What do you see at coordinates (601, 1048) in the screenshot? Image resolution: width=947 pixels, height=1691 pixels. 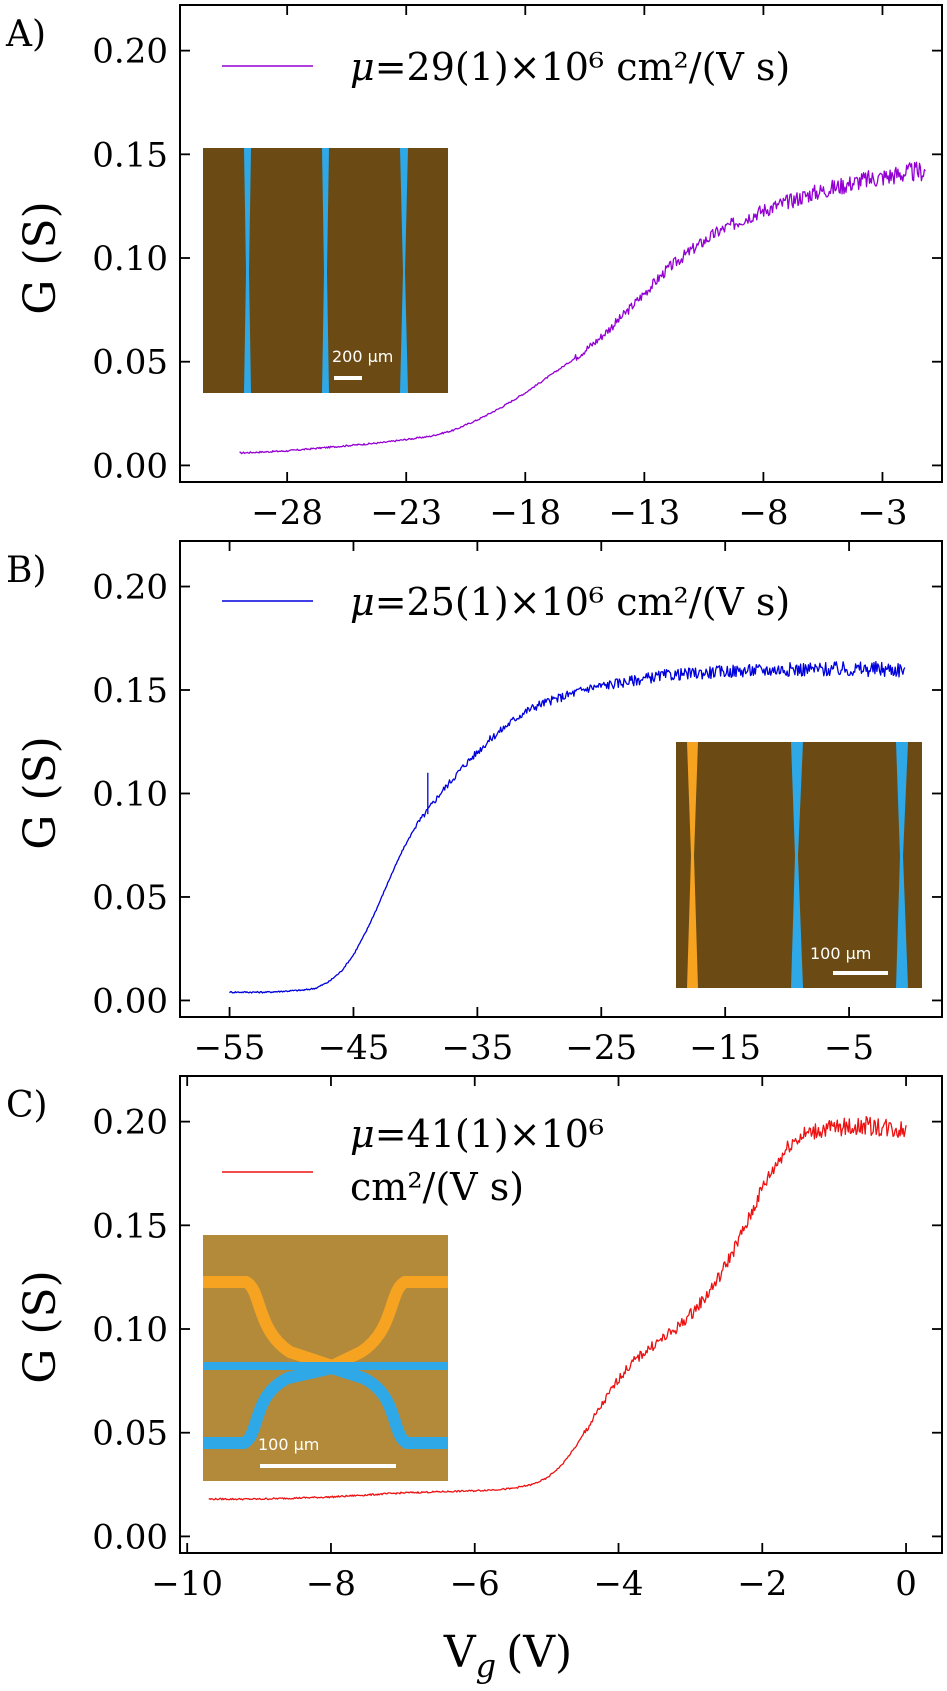 I see `panel-b-xtick-label: −25` at bounding box center [601, 1048].